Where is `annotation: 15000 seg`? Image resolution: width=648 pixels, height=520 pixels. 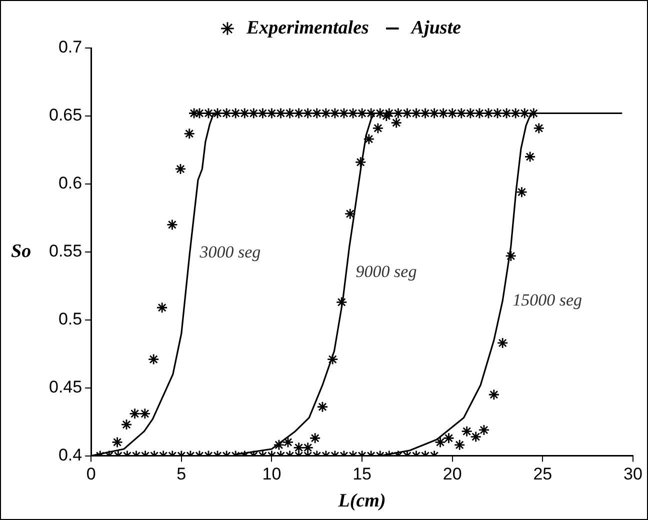 annotation: 15000 seg is located at coordinates (547, 300).